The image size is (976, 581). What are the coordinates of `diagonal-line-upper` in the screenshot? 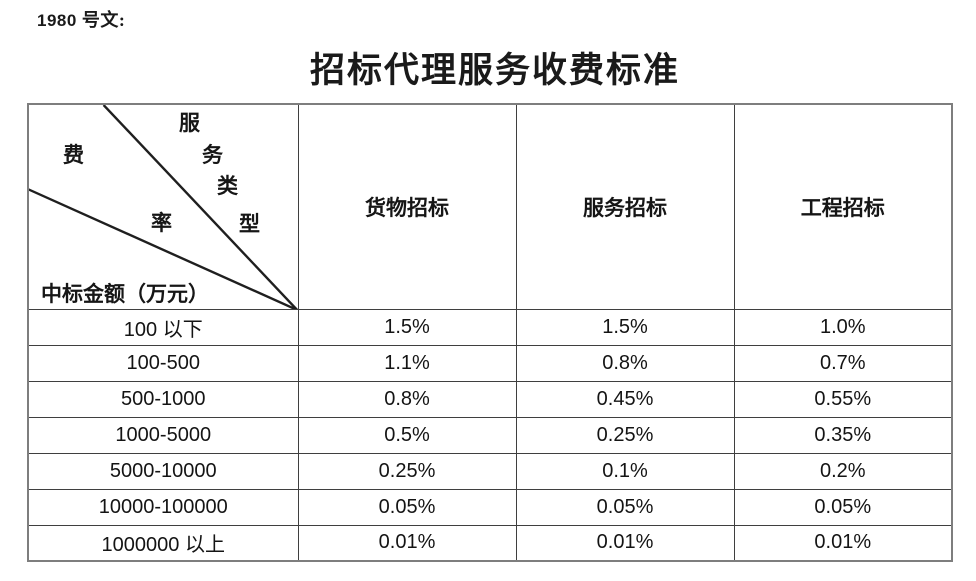 It's located at (199, 206).